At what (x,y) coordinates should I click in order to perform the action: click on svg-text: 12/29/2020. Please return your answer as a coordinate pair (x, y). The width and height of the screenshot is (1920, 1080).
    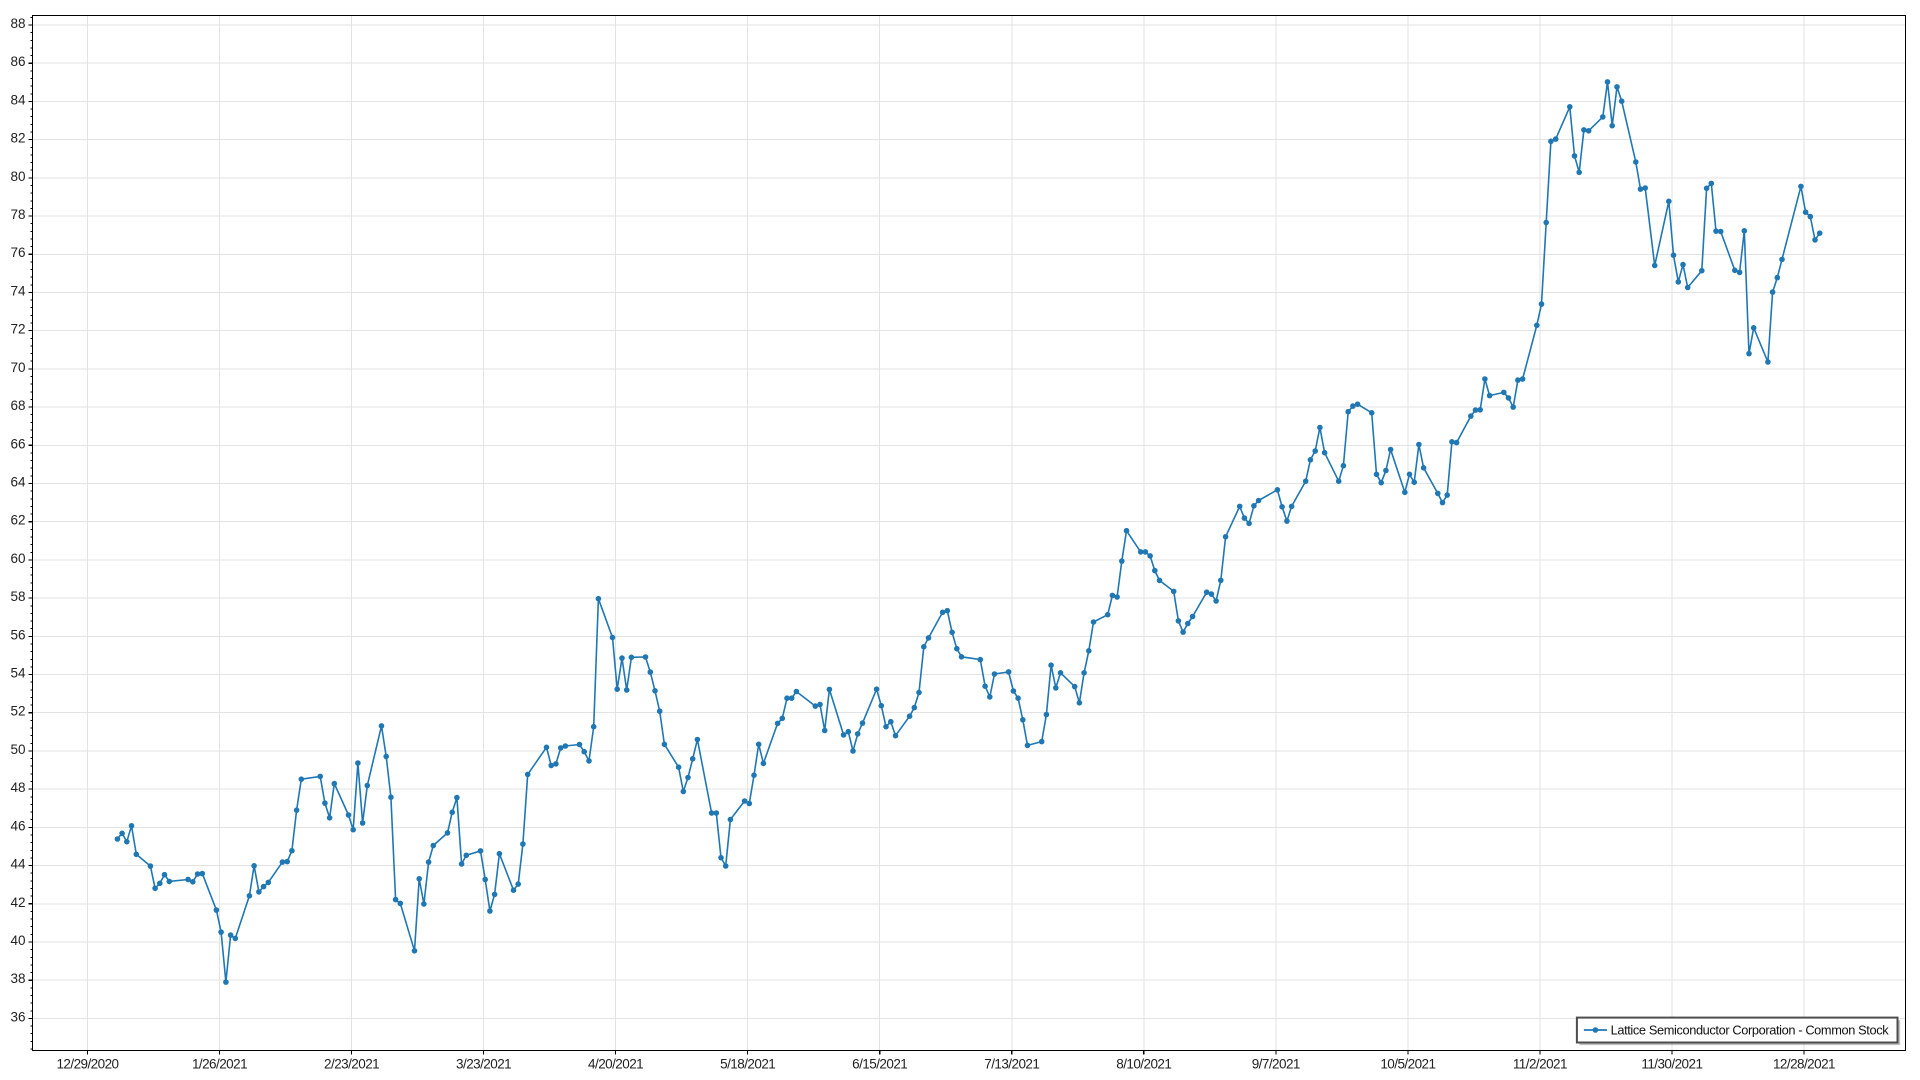
    Looking at the image, I should click on (87, 1063).